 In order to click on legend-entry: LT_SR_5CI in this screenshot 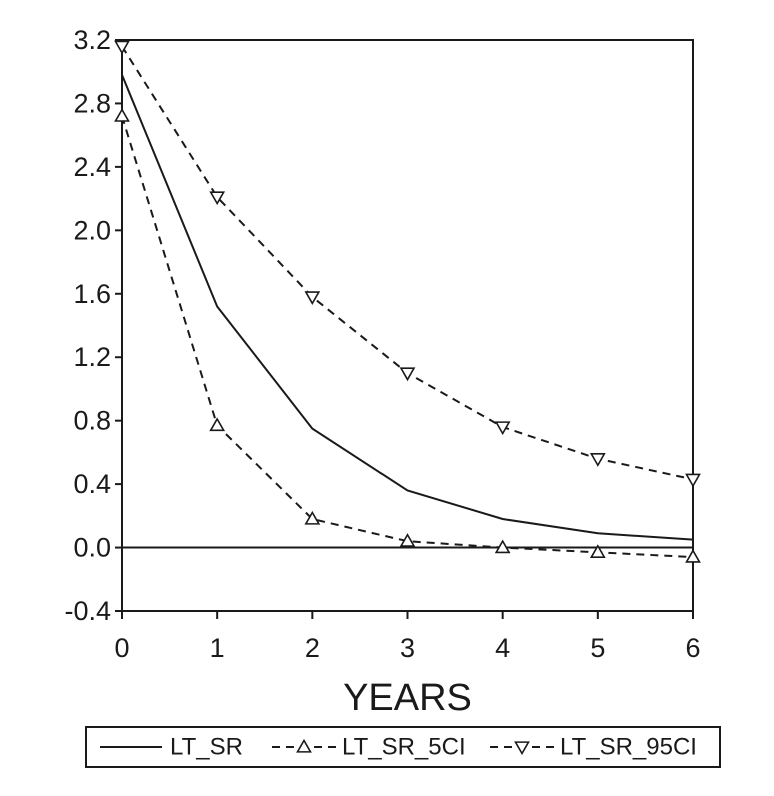, I will do `click(369, 747)`.